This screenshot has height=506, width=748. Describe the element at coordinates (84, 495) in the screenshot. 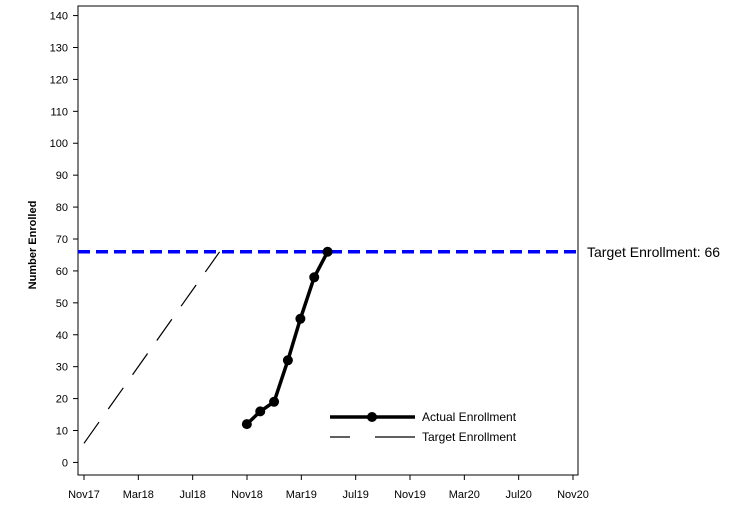

I see `x-tick-label: Nov17` at that location.